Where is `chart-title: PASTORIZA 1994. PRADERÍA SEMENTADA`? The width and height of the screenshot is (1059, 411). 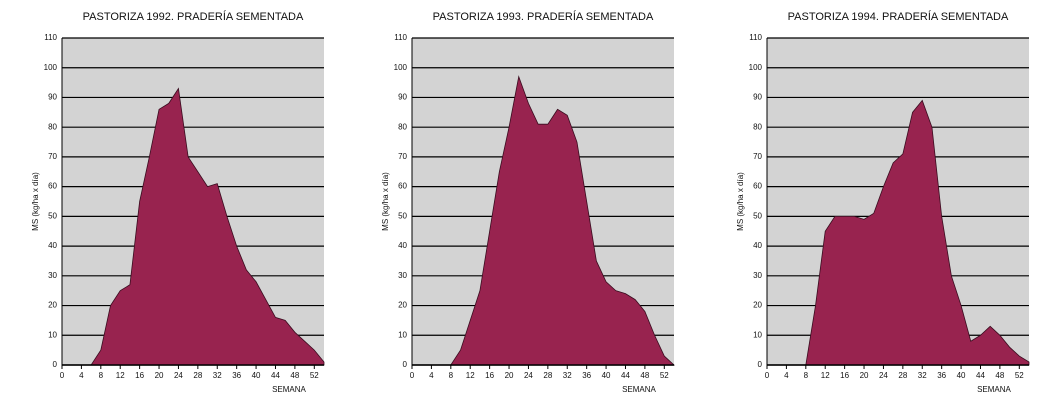 chart-title: PASTORIZA 1994. PRADERÍA SEMENTADA is located at coordinates (898, 16).